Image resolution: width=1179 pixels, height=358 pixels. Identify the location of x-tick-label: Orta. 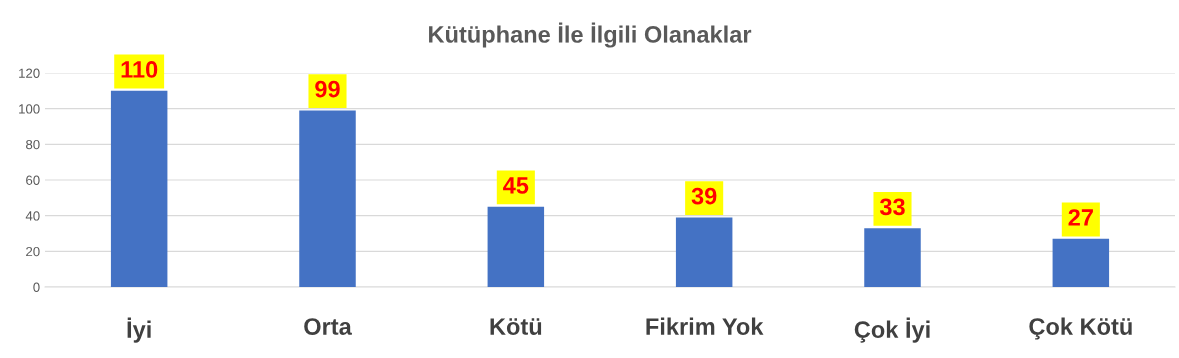
(328, 326).